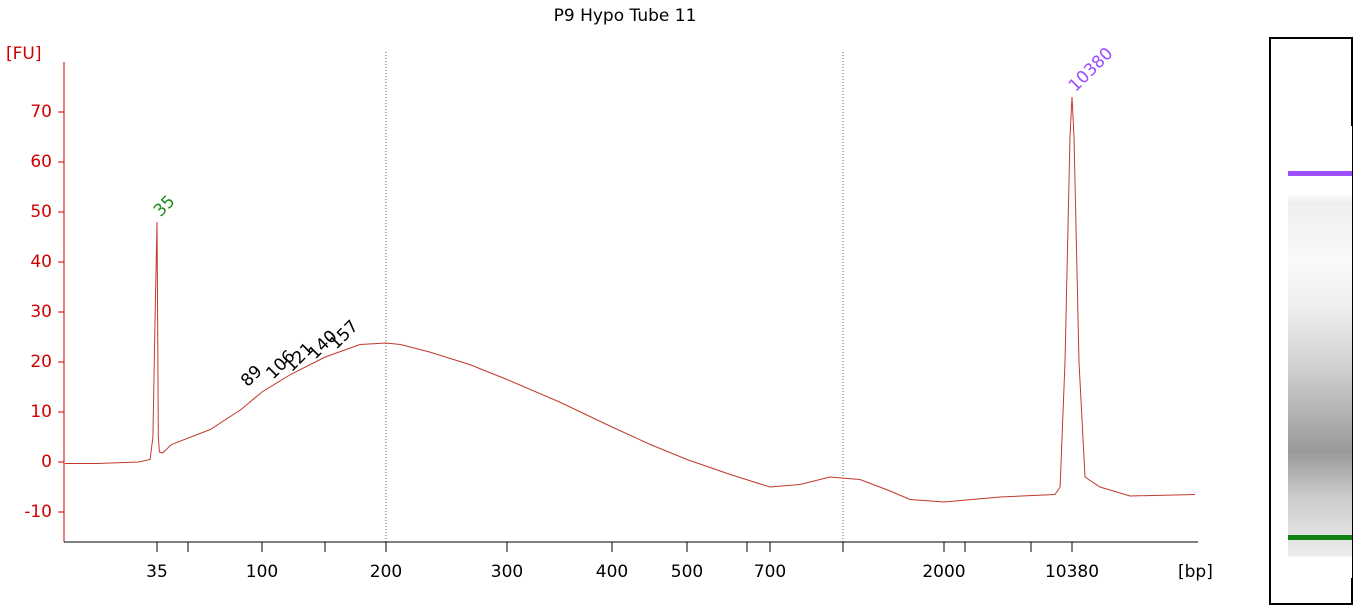  I want to click on y-tick-label: 20, so click(41, 362).